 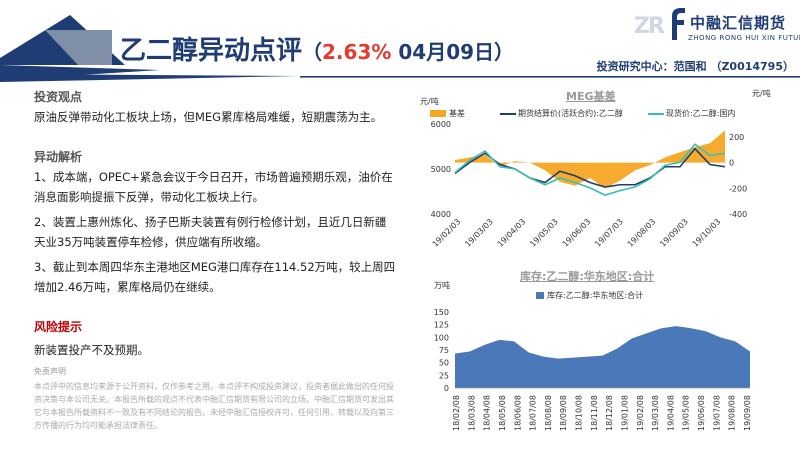 I want to click on chart1-xtick: 19/09/03, so click(x=674, y=233).